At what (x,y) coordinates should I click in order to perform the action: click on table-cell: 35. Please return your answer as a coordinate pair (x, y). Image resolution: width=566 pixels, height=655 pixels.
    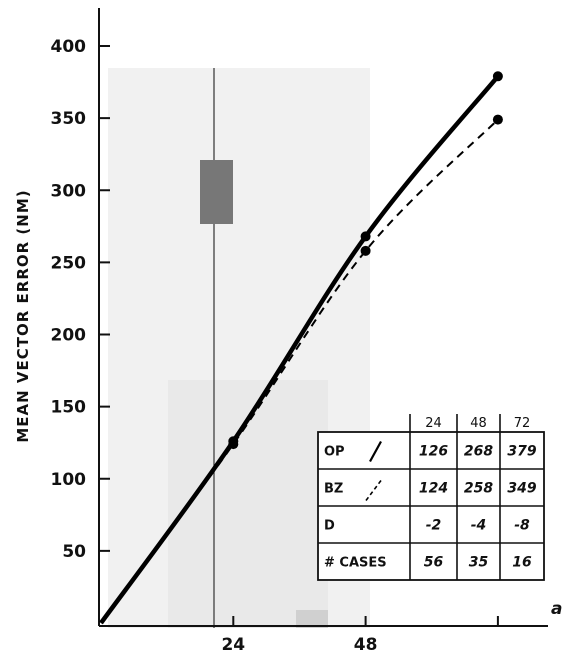
    Looking at the image, I should click on (479, 563).